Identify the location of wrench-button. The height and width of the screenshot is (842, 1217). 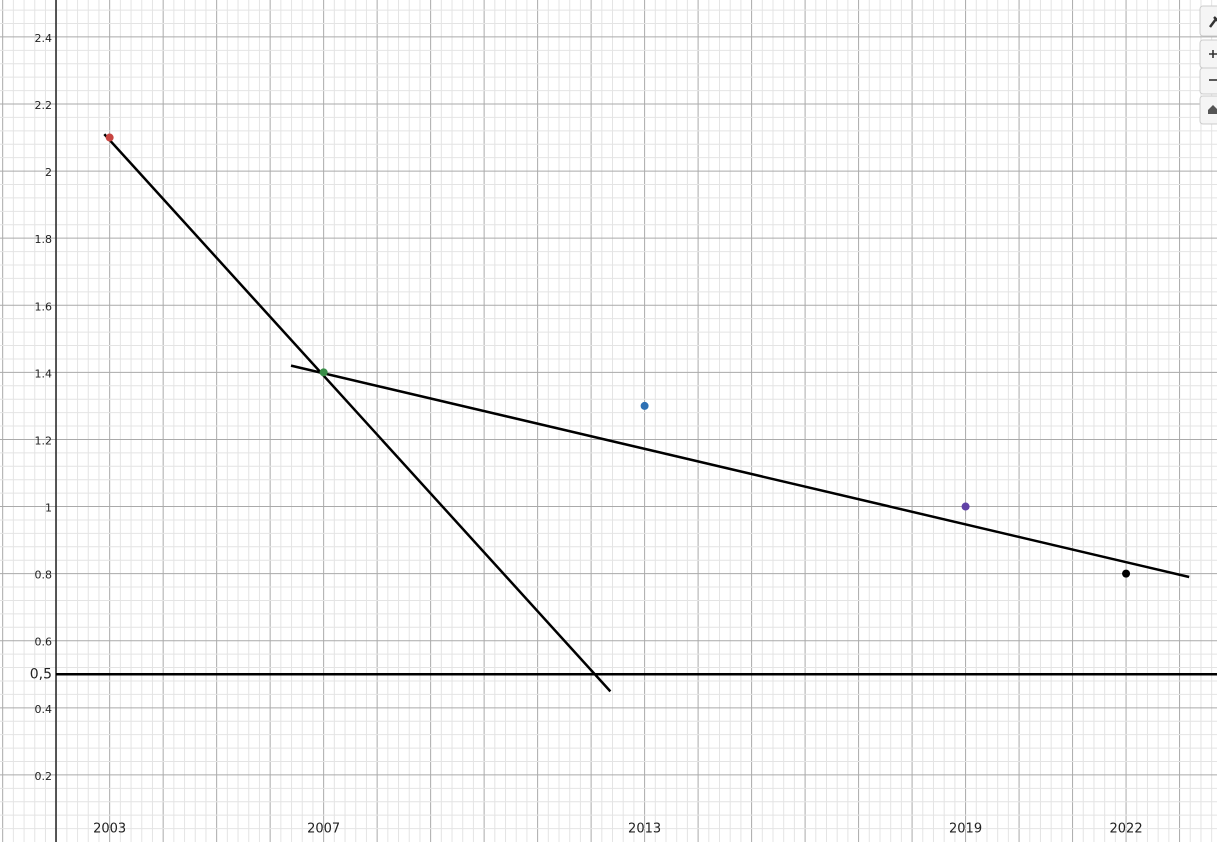
(1208, 21).